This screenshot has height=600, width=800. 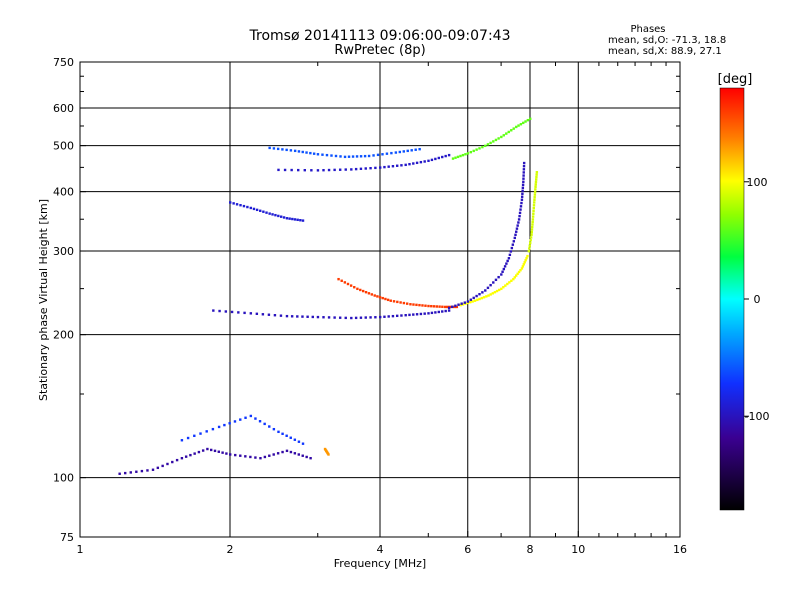 What do you see at coordinates (63, 192) in the screenshot?
I see `y-tick-label: 400` at bounding box center [63, 192].